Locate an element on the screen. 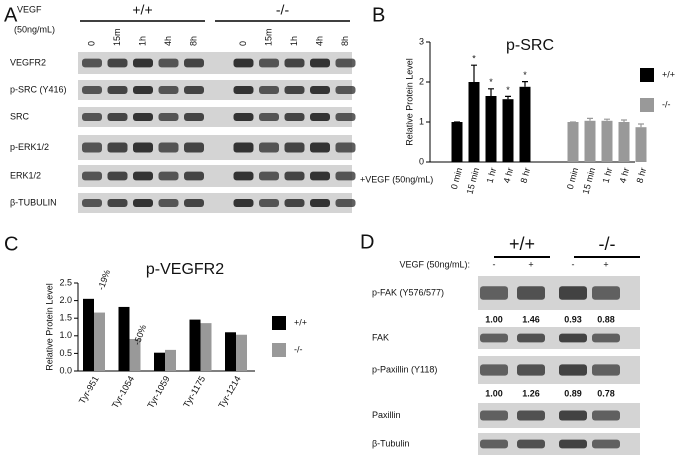 The width and height of the screenshot is (683, 462). lane-label: 4h is located at coordinates (168, 41).